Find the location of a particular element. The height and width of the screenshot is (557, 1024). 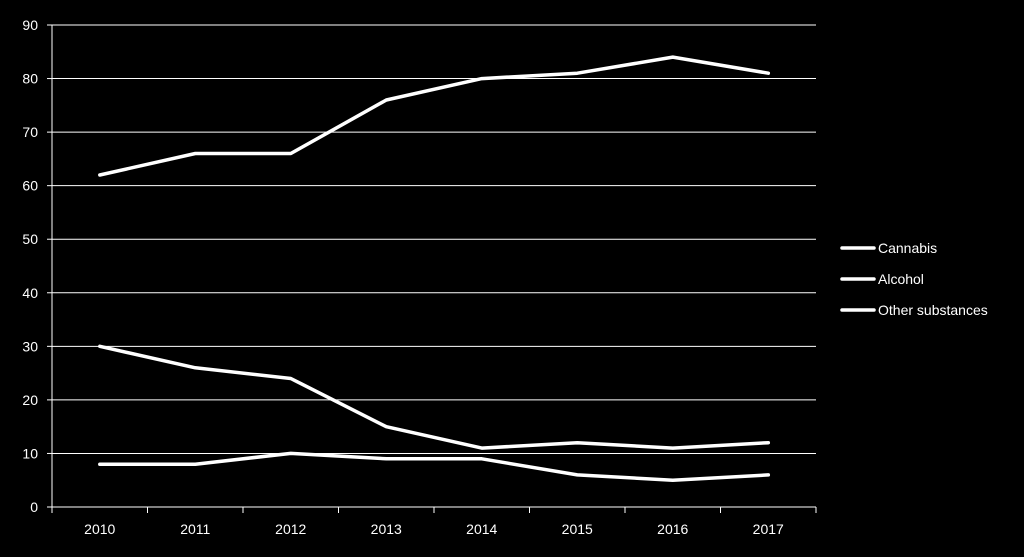

y-tick-label: 0 is located at coordinates (34, 507).